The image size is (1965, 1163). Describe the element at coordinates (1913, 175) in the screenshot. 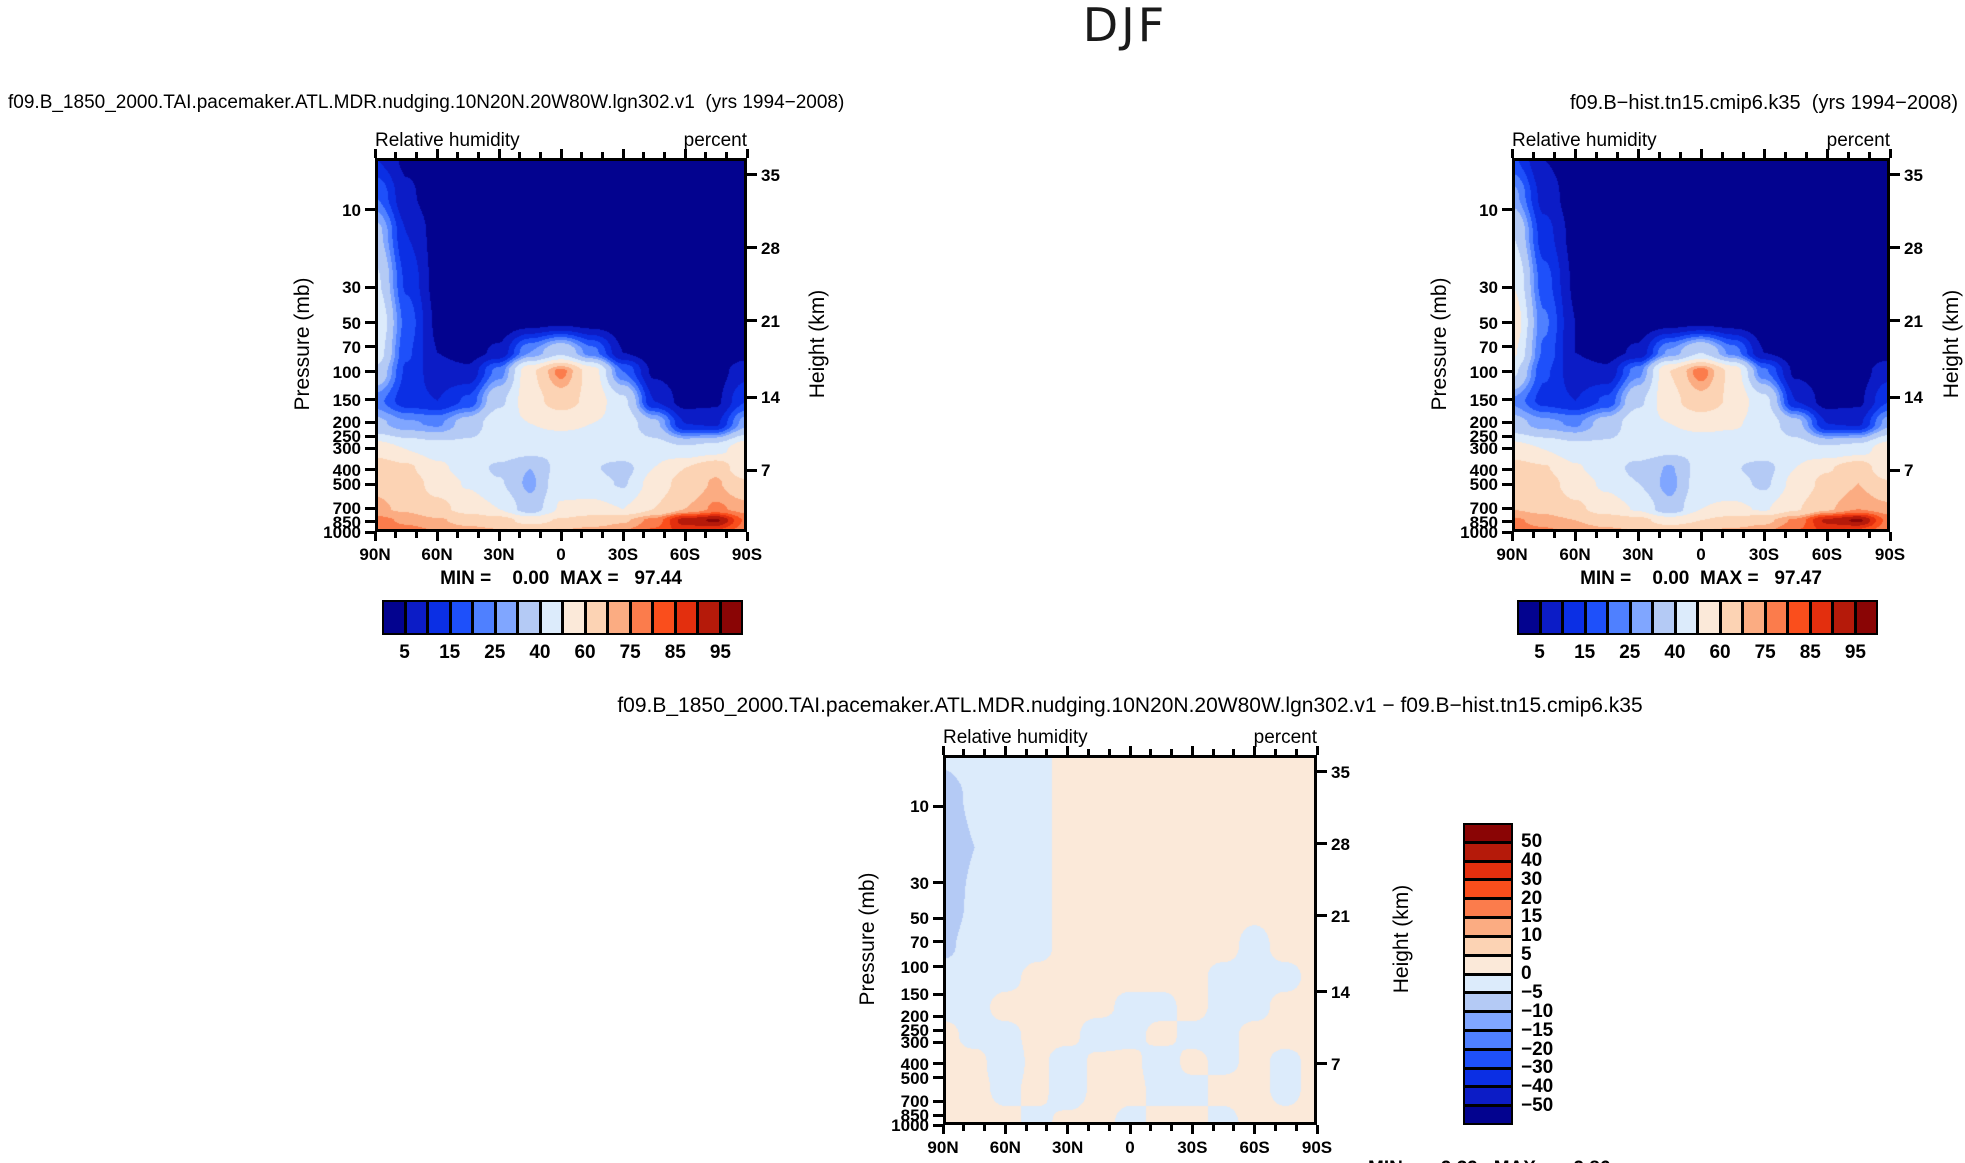

I see `height-tick-label: 35` at that location.